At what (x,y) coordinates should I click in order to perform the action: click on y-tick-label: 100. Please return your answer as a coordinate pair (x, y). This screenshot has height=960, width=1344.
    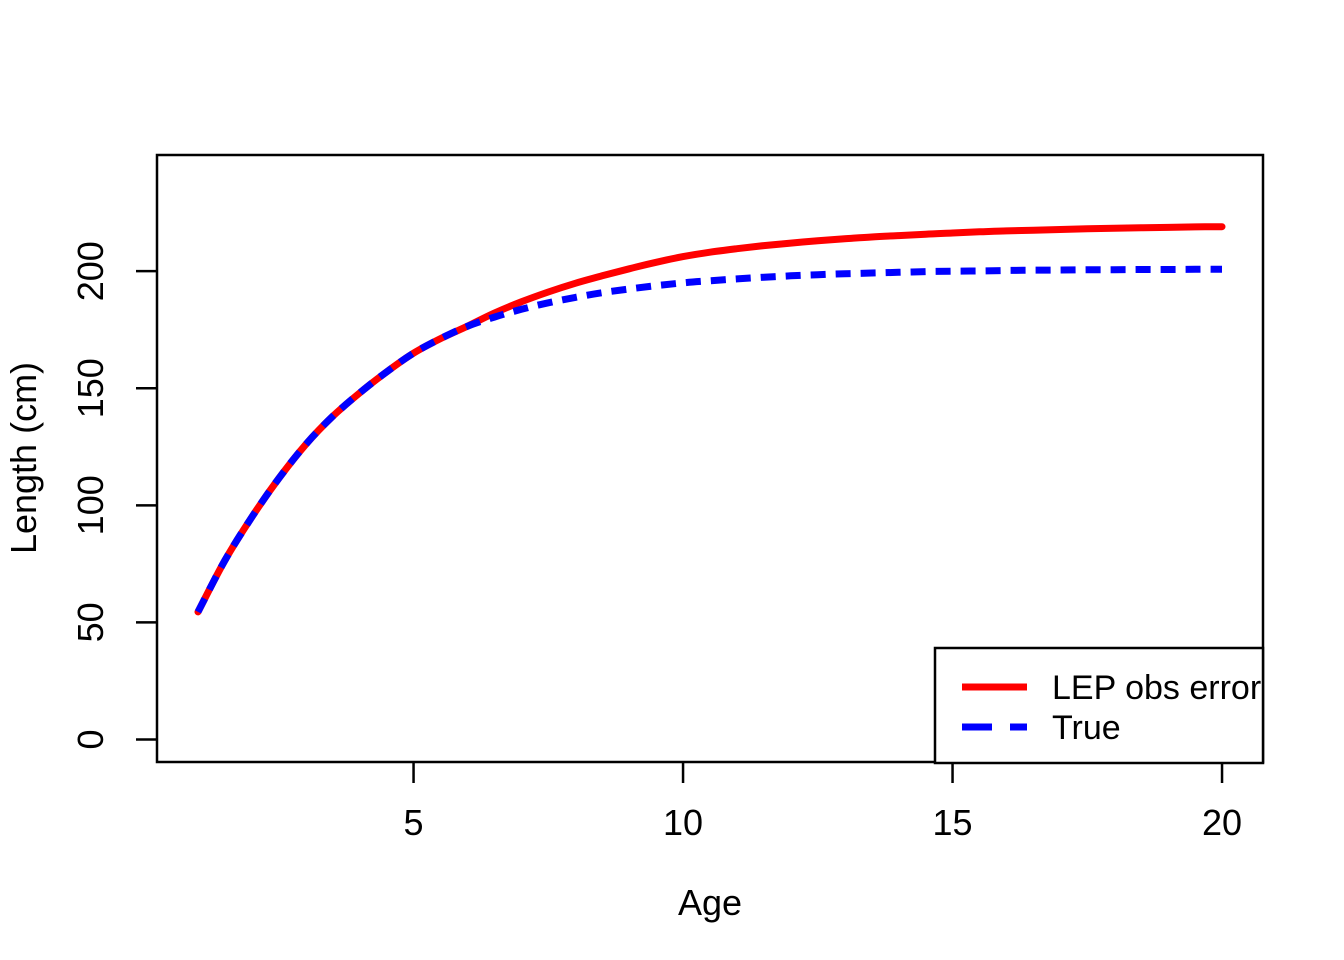
    Looking at the image, I should click on (90, 505).